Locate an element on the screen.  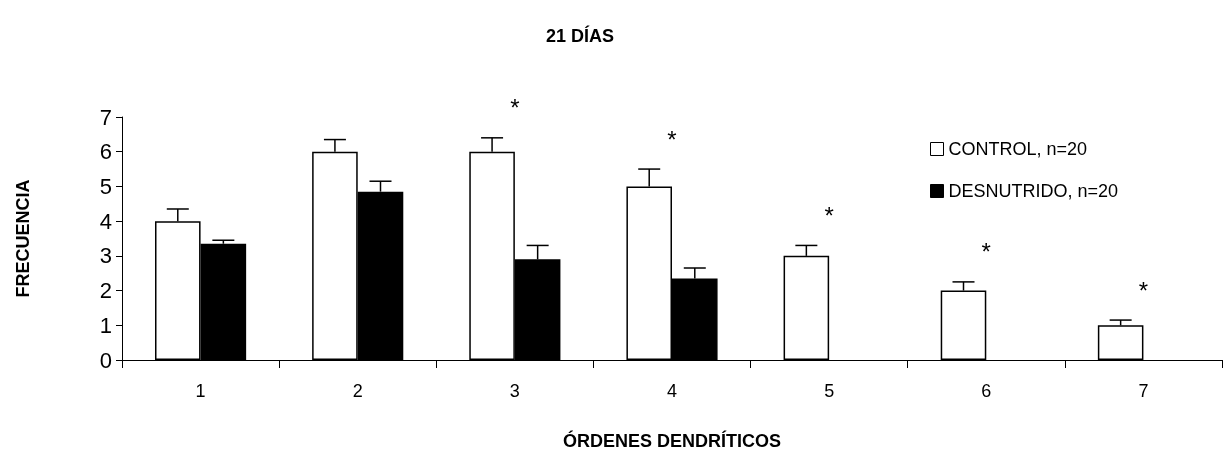
y-tick-label: 7 is located at coordinates (105, 117).